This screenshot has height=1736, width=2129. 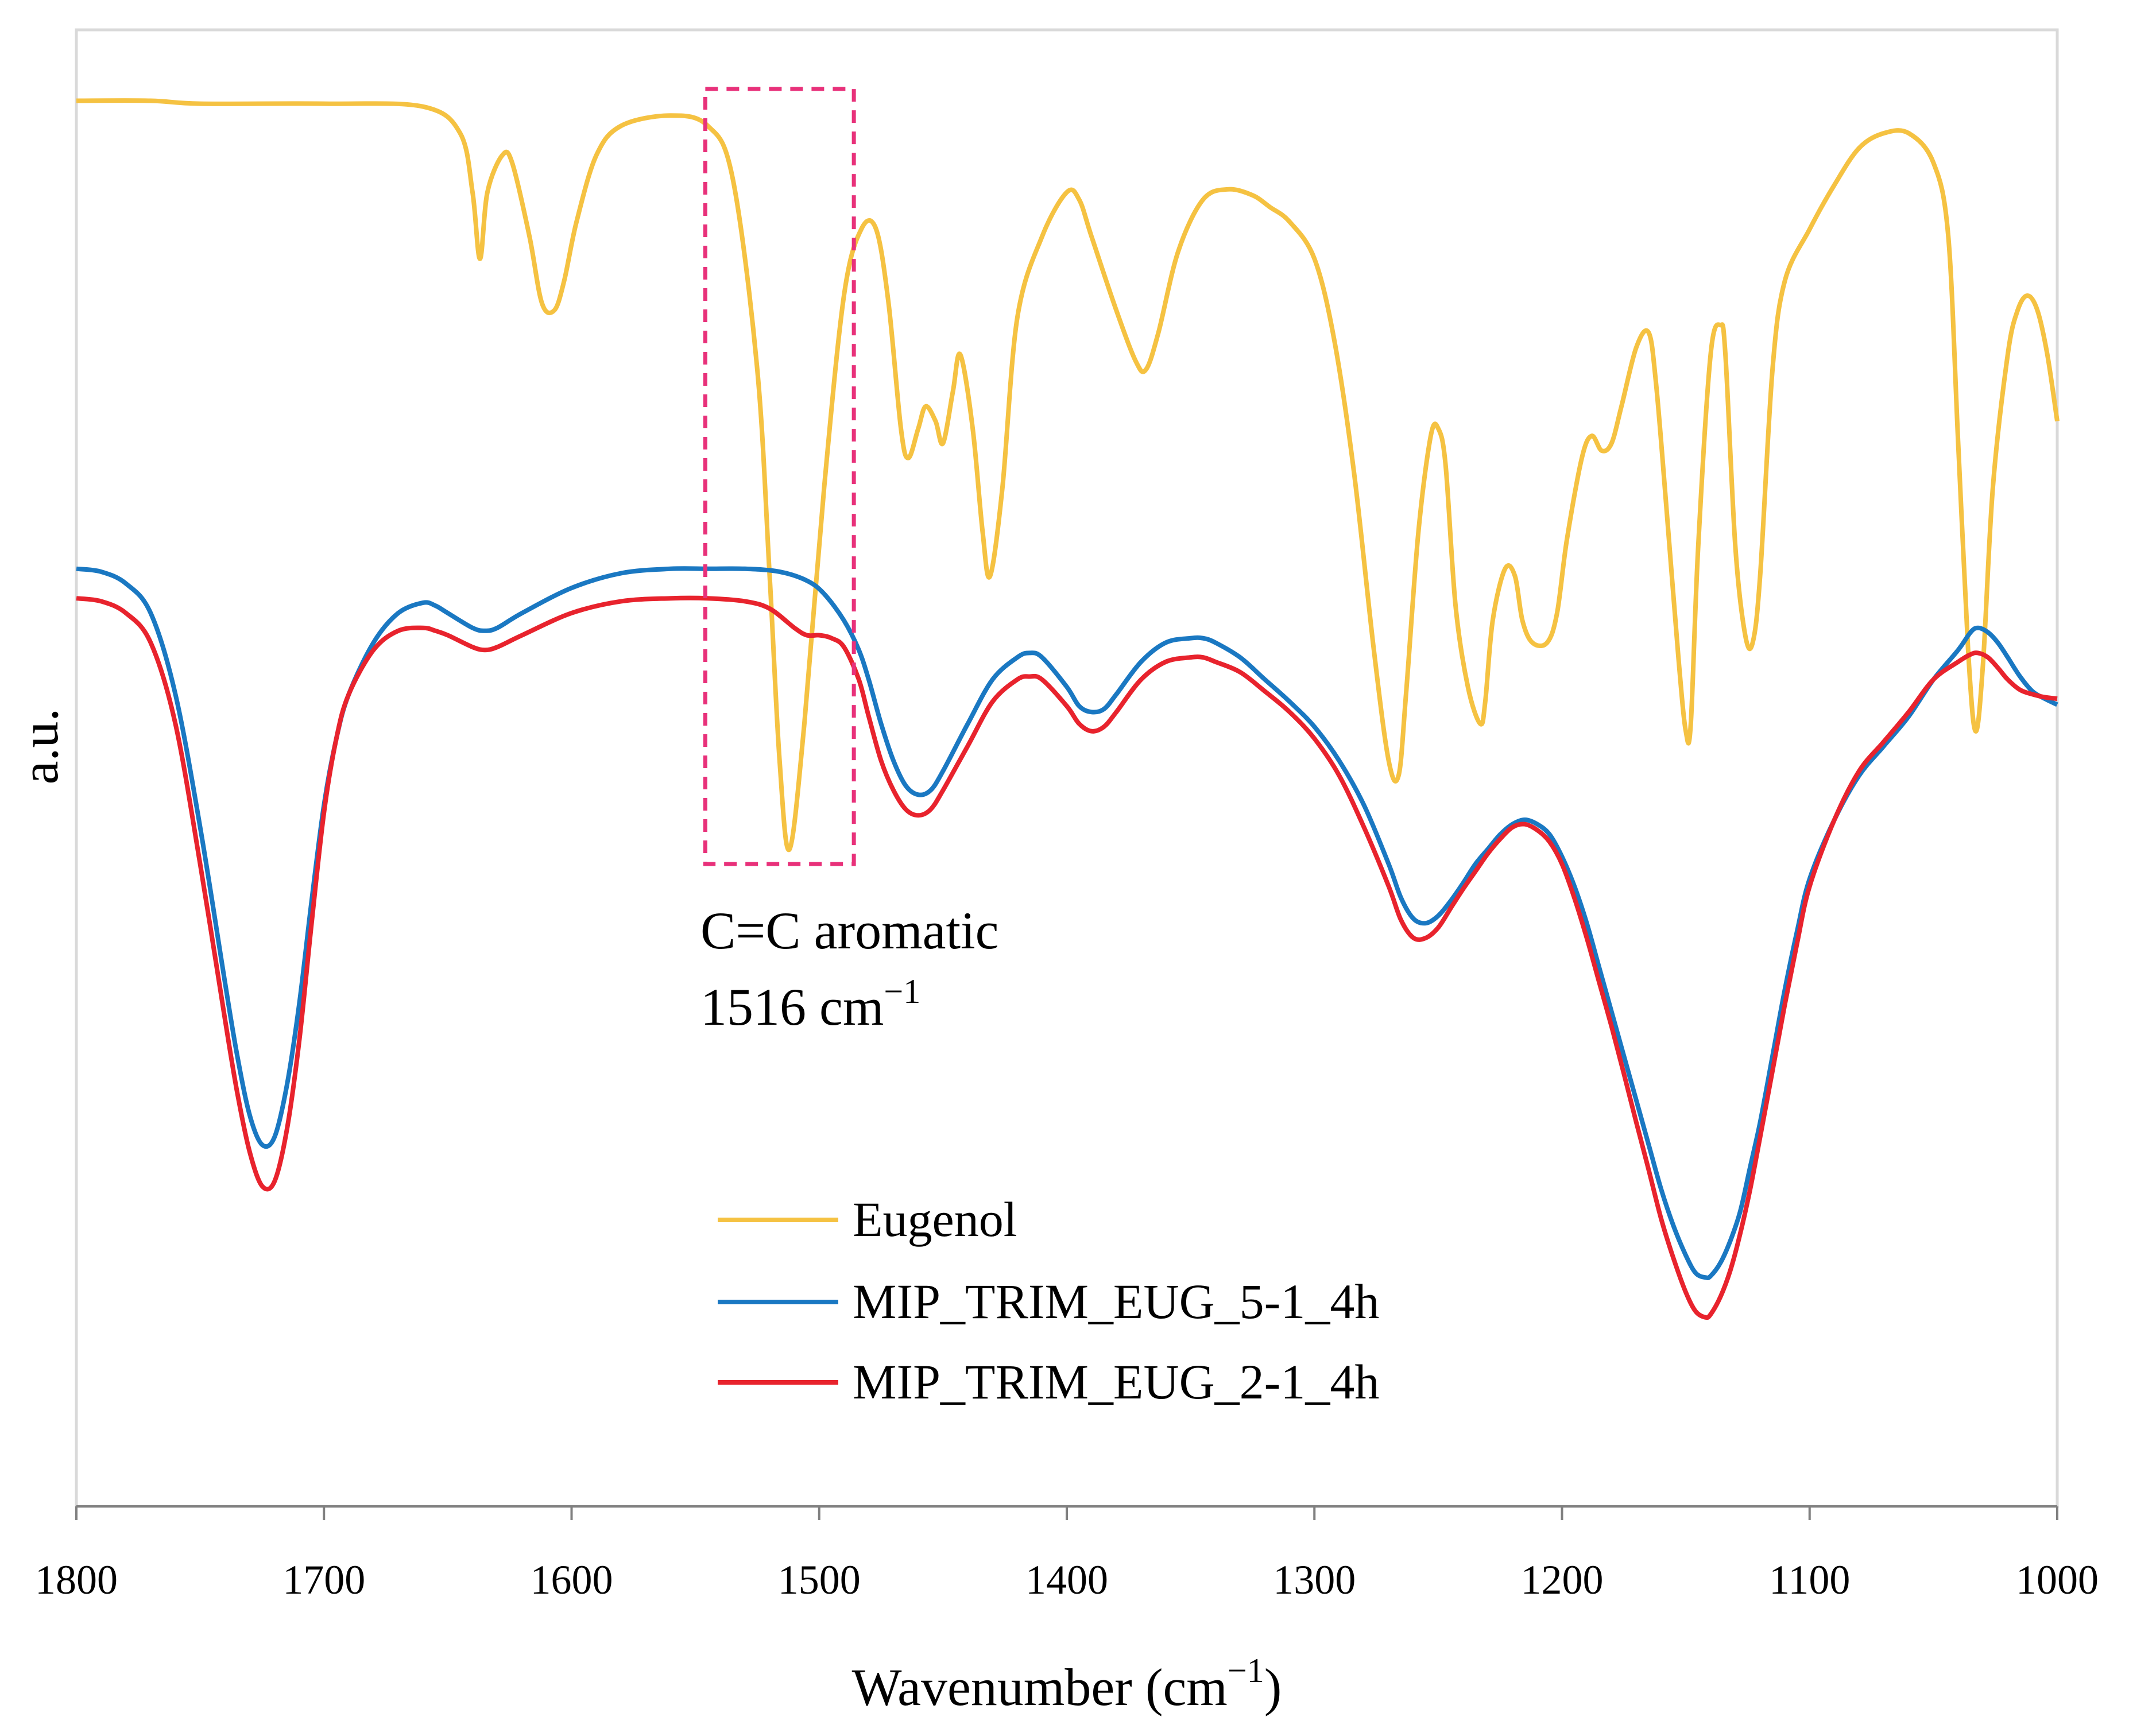 What do you see at coordinates (1040, 1687) in the screenshot?
I see `x-axis-title-main: Wavenumber (cm` at bounding box center [1040, 1687].